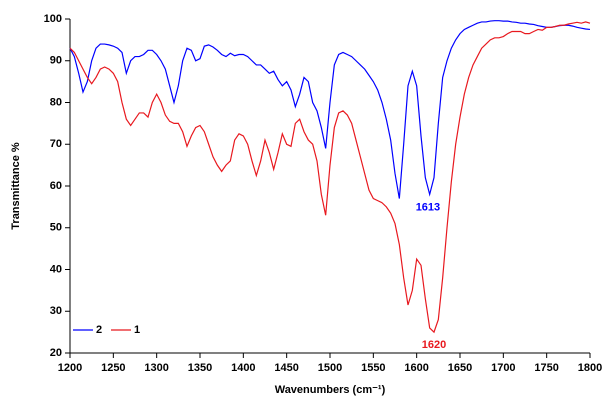  I want to click on x-tick-label: 1200, so click(70, 368).